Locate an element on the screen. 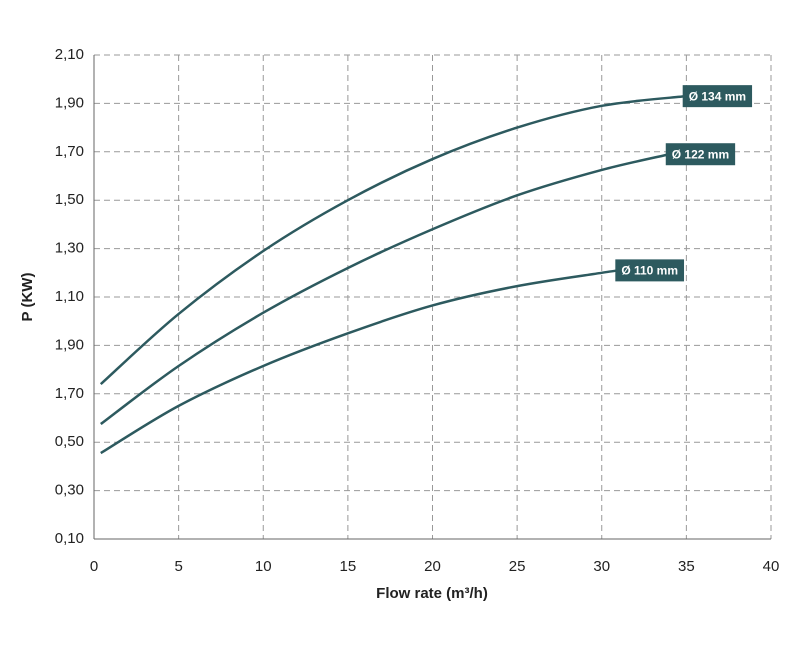  y-tick-label: 1,30 is located at coordinates (69, 248).